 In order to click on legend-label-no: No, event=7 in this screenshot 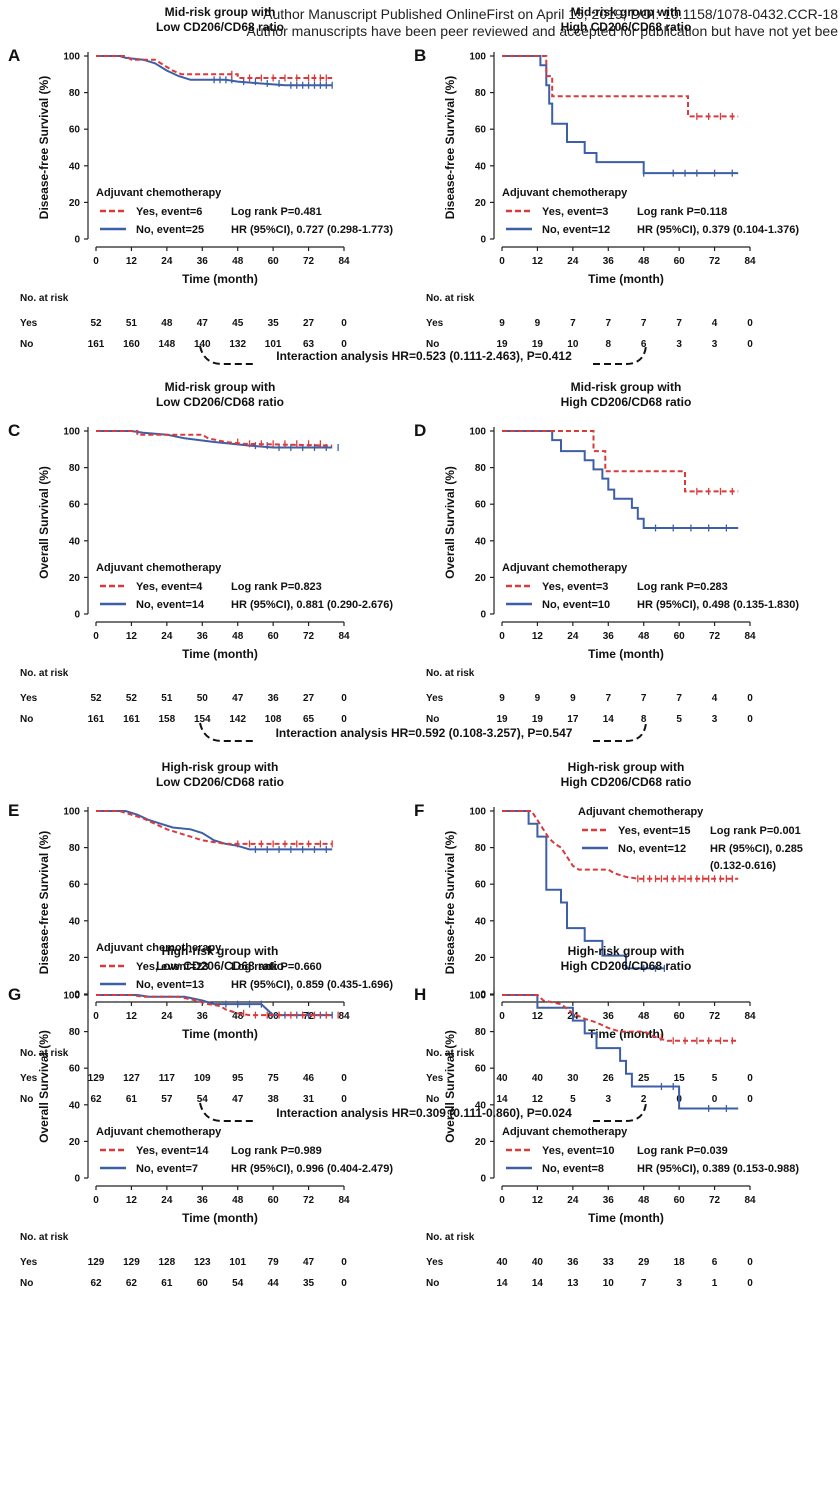, I will do `click(167, 1169)`.